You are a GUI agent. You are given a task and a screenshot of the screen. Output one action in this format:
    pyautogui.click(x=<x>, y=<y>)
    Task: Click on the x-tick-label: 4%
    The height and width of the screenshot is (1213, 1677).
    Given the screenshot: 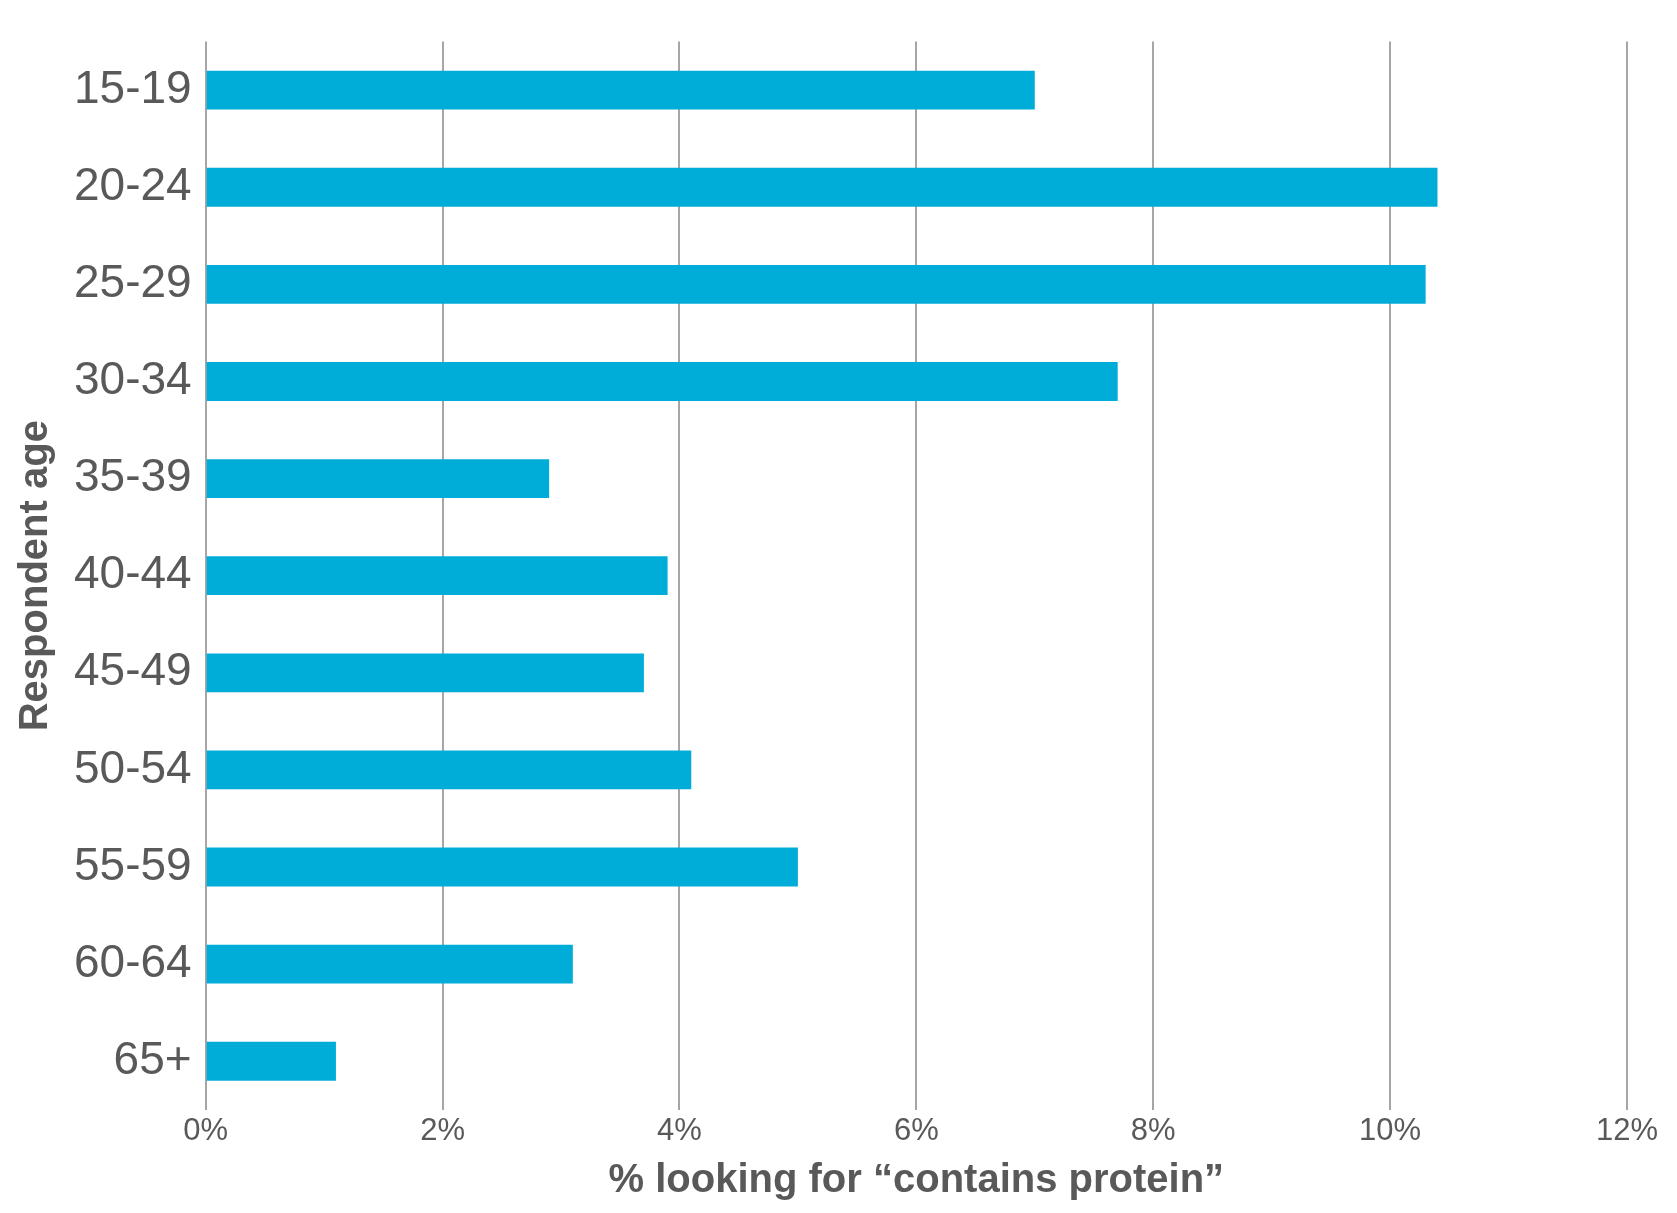 What is the action you would take?
    pyautogui.click(x=679, y=1129)
    